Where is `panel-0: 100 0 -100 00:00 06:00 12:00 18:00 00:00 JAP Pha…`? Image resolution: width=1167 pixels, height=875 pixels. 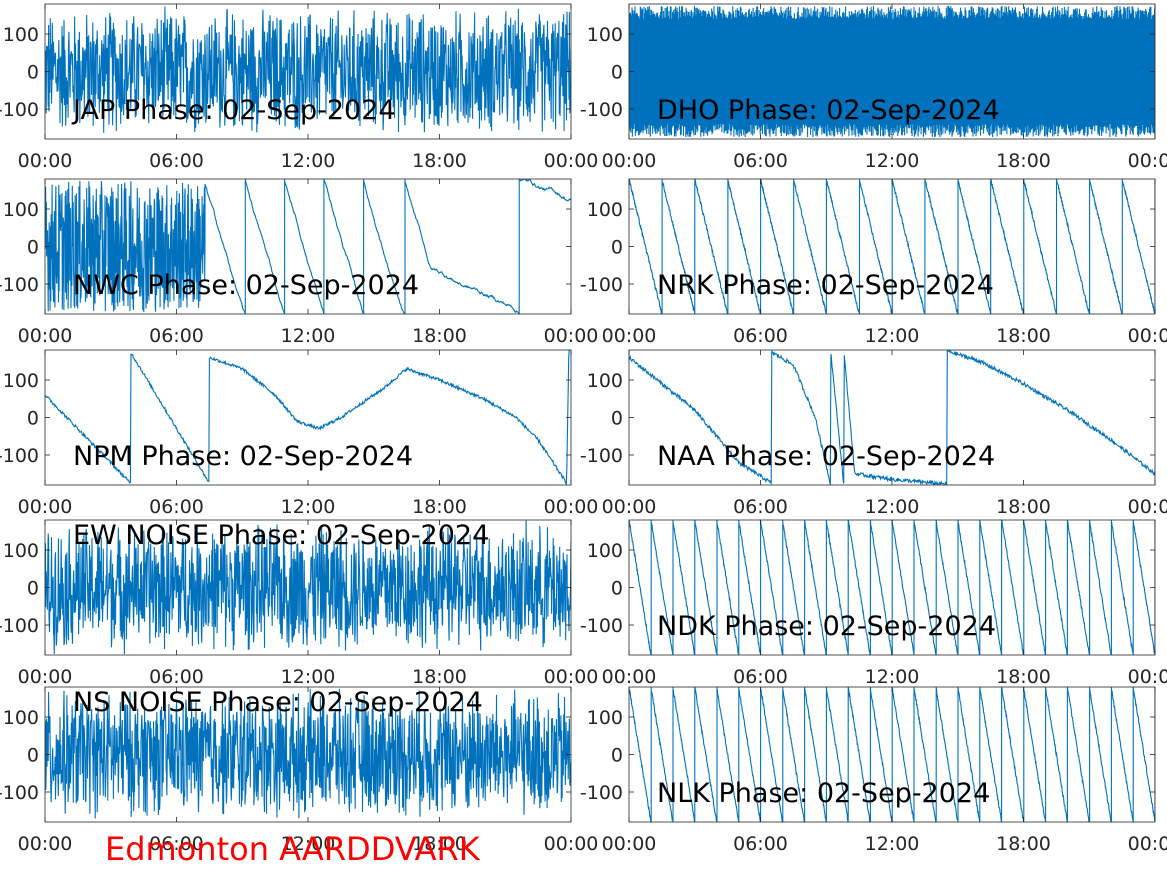
panel-0: 100 0 -100 00:00 06:00 12:00 18:00 00:00 JAP Pha… is located at coordinates (299, 87).